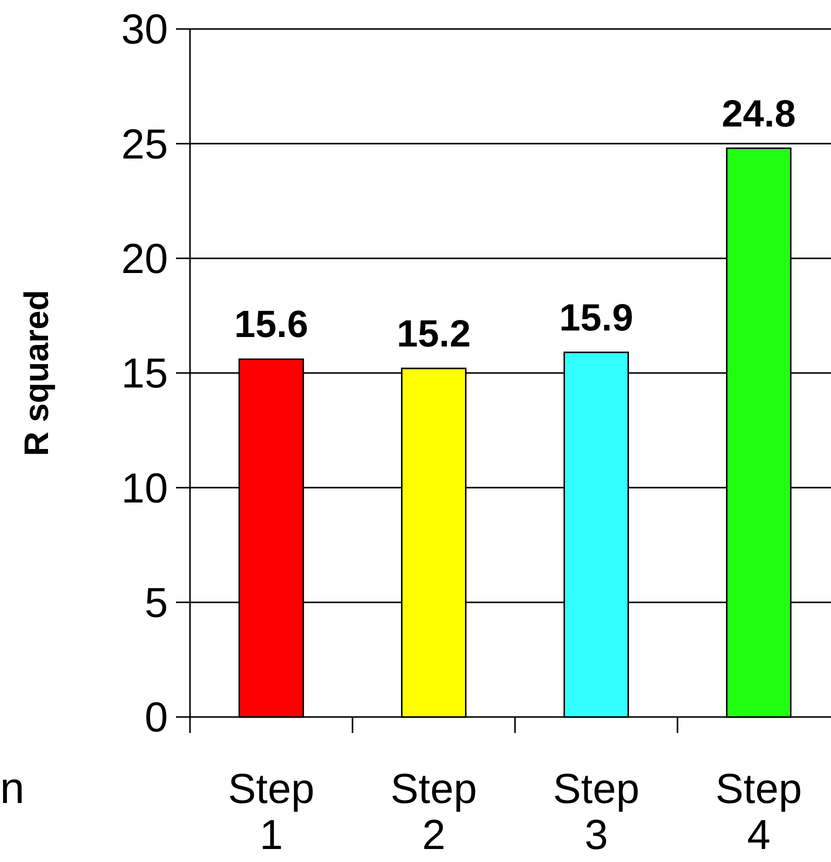 The height and width of the screenshot is (862, 831). What do you see at coordinates (271, 325) in the screenshot?
I see `data-label: 15.6` at bounding box center [271, 325].